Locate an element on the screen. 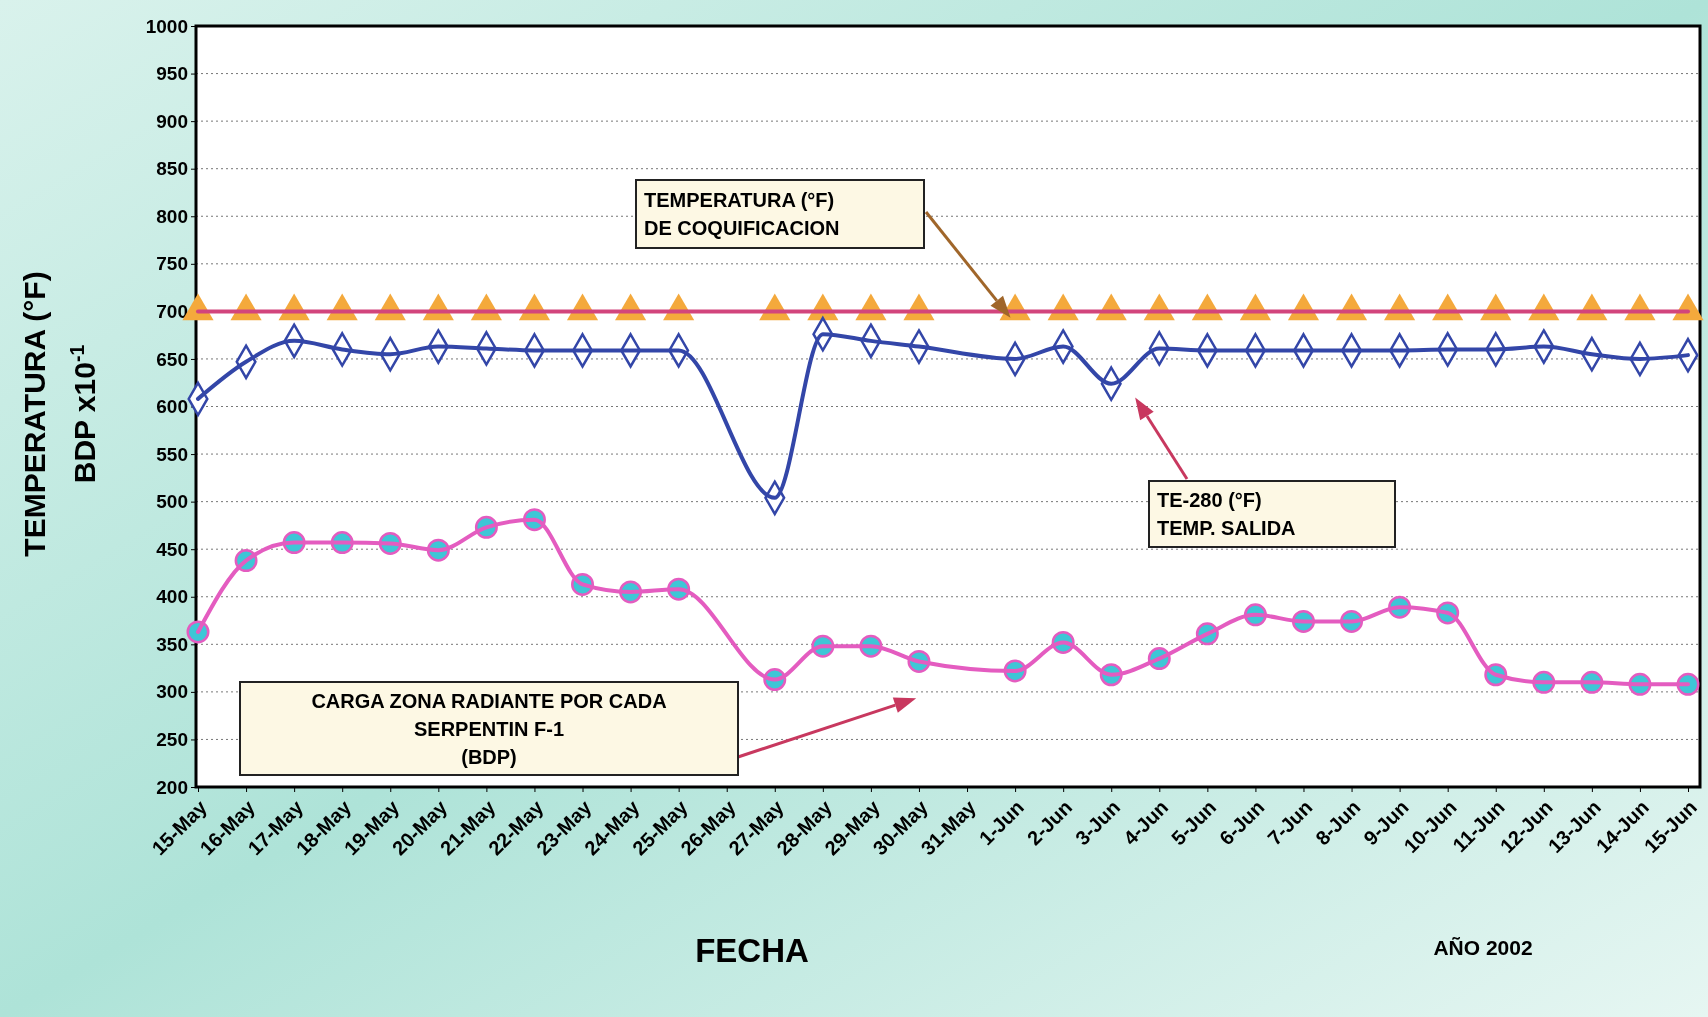  annotation: CARGA ZONA RADIANTE POR CADA SERPENTIN F-1 (BDP) is located at coordinates (489, 728).